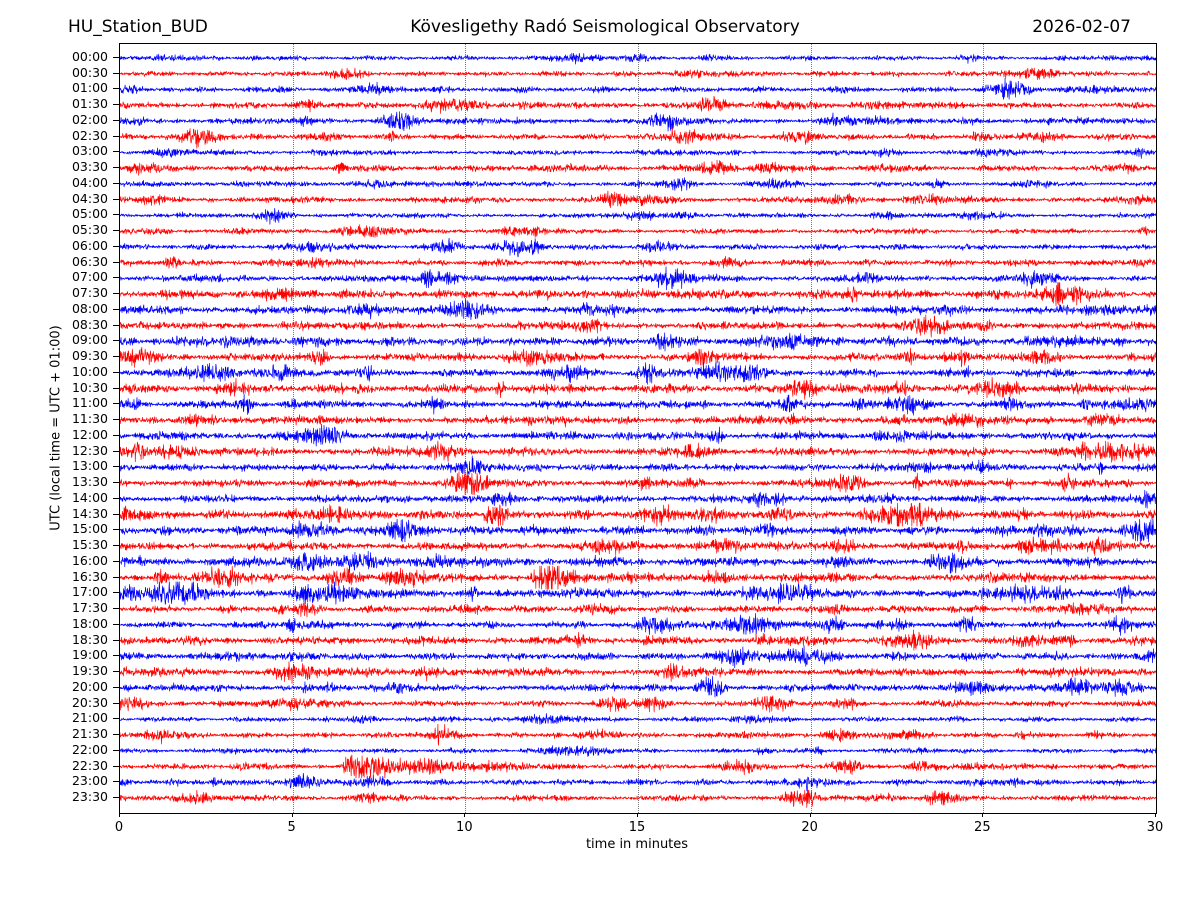 This screenshot has width=1200, height=900. What do you see at coordinates (89, 671) in the screenshot?
I see `row-time-label: 19:30` at bounding box center [89, 671].